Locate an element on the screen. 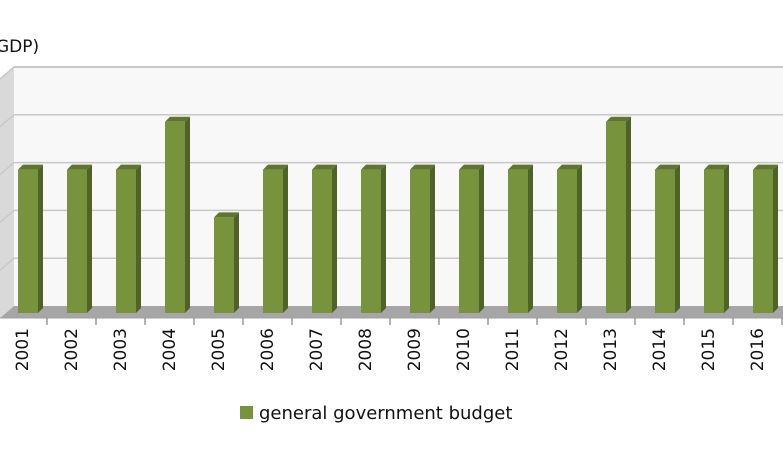 This screenshot has height=450, width=783. x-tick-label: 2002 is located at coordinates (72, 349).